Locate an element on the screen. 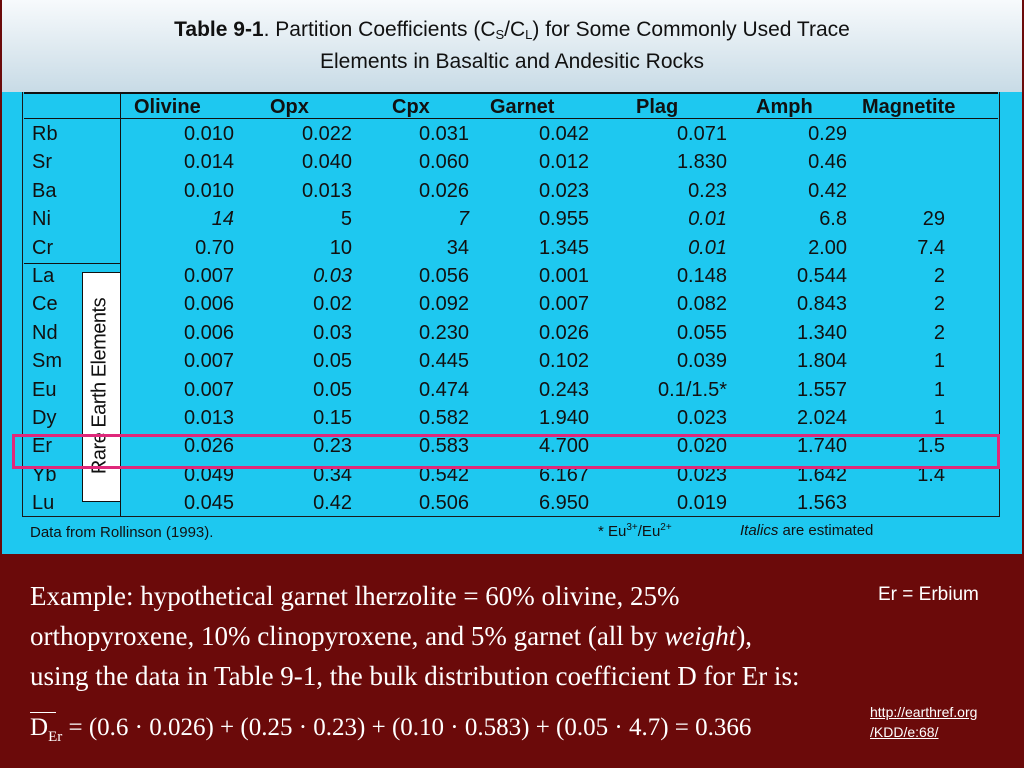  table-cell: 4.700 is located at coordinates (563, 446).